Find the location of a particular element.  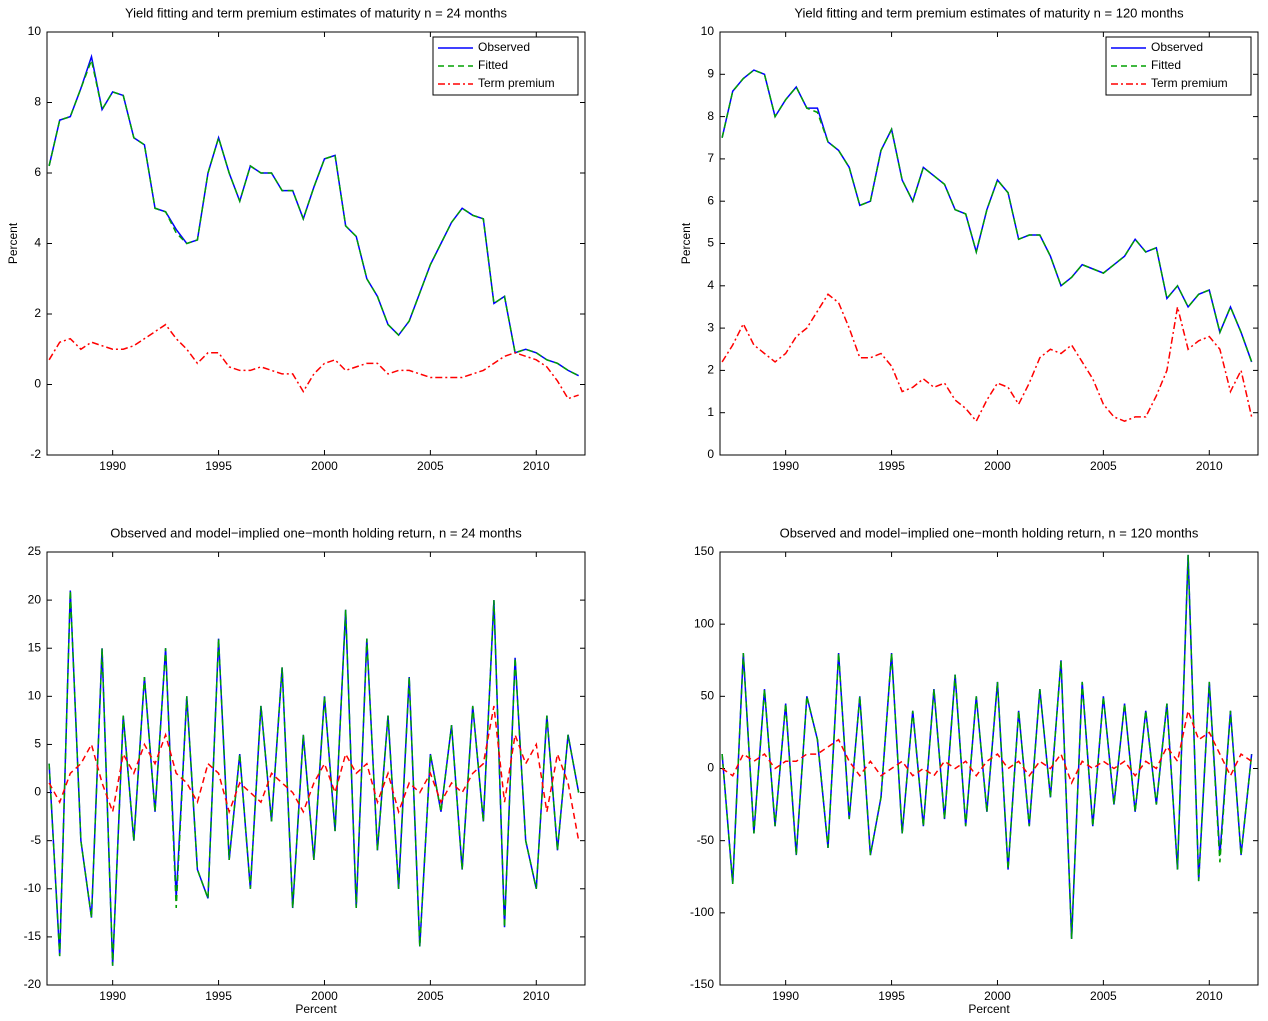

y-tick-label: 100 is located at coordinates (704, 623).